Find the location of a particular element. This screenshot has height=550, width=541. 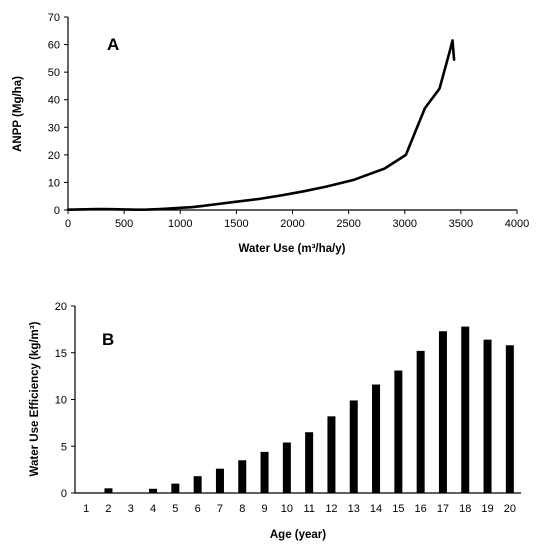

x-tick-label: 0 is located at coordinates (68, 224).